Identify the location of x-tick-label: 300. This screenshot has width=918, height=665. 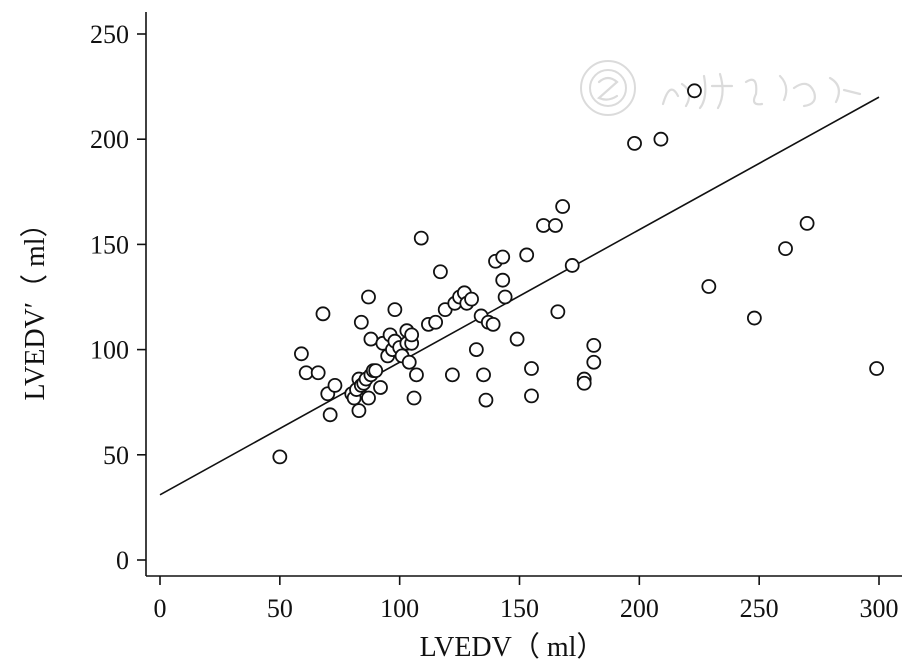
(879, 608).